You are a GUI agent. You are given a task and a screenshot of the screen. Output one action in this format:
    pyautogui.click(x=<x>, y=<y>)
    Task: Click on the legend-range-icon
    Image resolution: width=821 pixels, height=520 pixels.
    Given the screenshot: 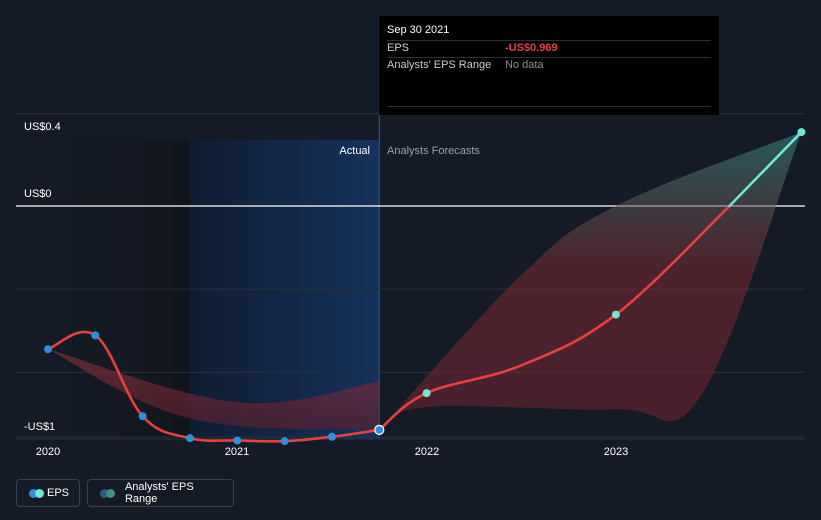 What is the action you would take?
    pyautogui.click(x=108, y=493)
    